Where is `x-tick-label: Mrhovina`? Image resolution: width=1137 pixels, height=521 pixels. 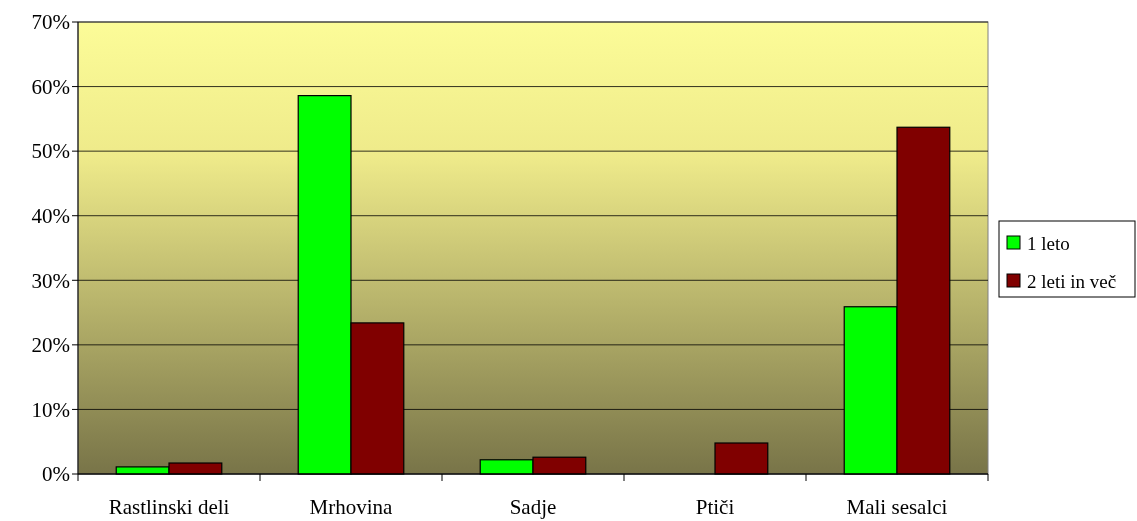
x-tick-label: Mrhovina is located at coordinates (351, 507).